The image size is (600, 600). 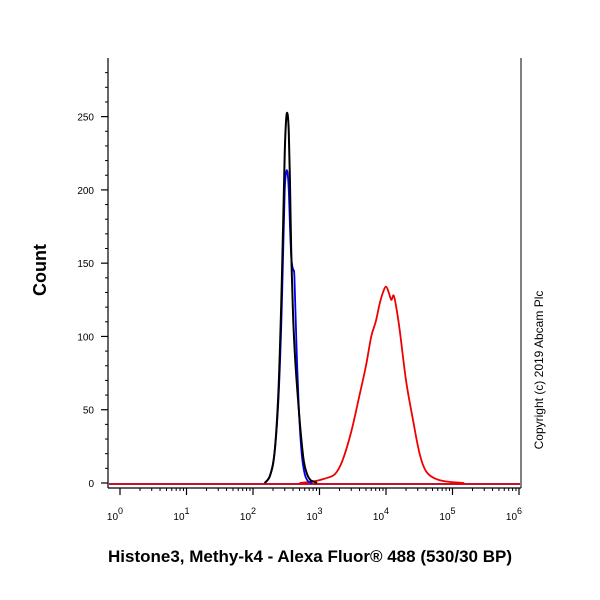 What do you see at coordinates (85, 191) in the screenshot?
I see `y-tick-label: 200` at bounding box center [85, 191].